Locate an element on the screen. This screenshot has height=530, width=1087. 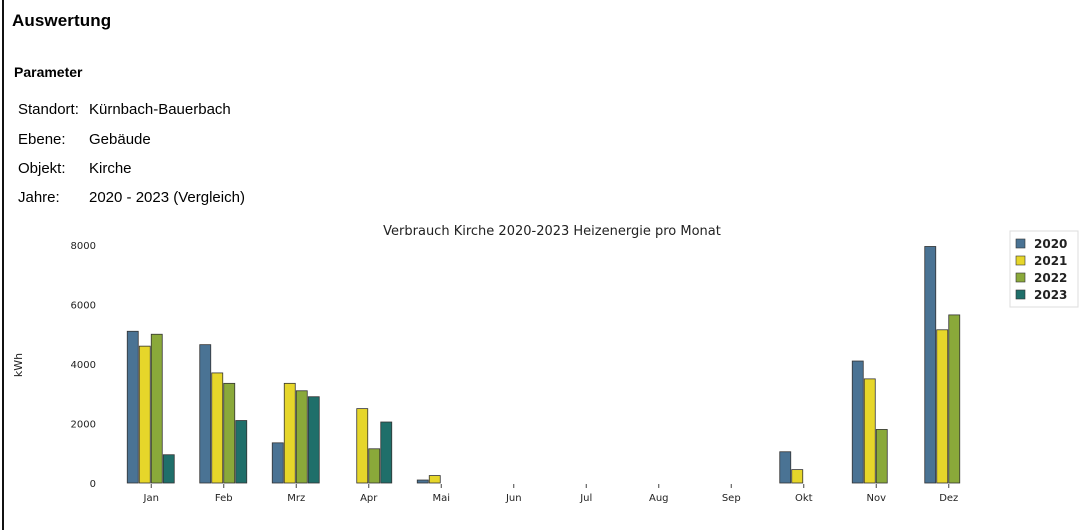
x-tick-label: Mai is located at coordinates (441, 498).